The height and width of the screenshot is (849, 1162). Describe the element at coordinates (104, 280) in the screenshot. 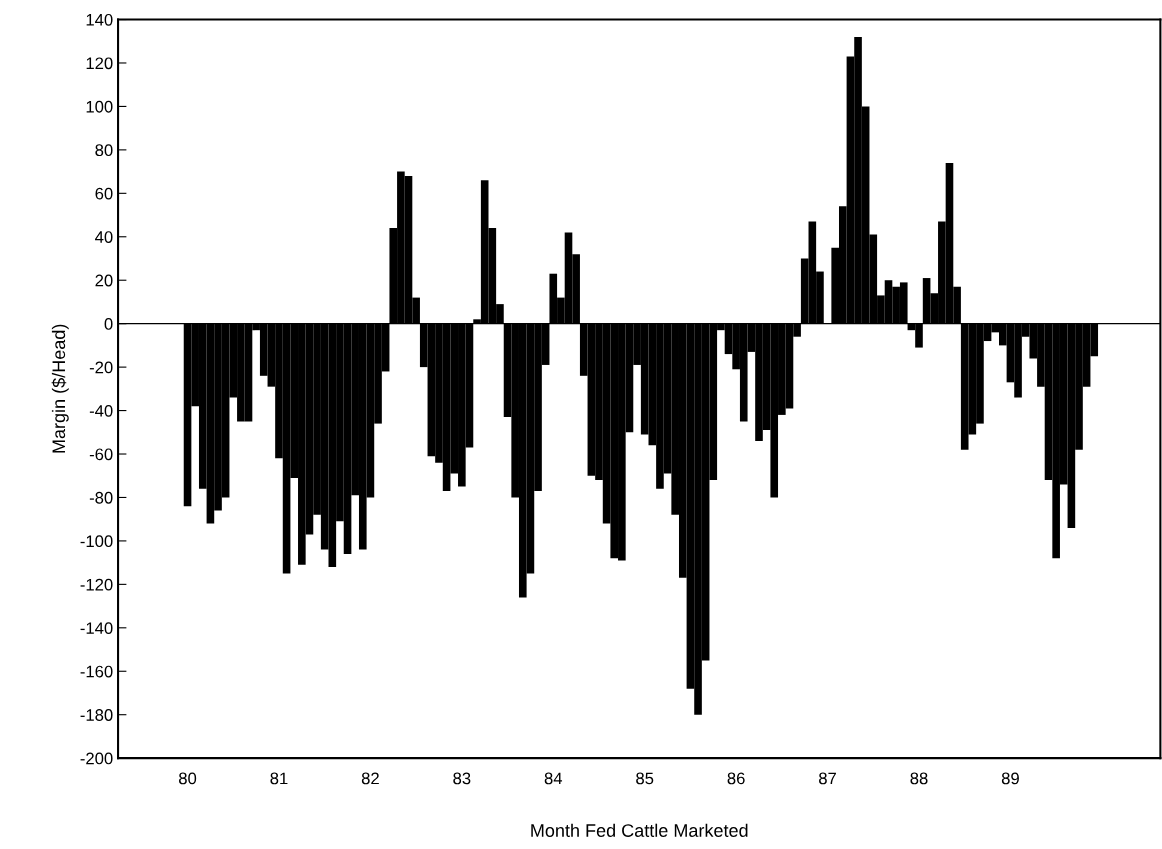

I see `y-tick-label: 20` at that location.